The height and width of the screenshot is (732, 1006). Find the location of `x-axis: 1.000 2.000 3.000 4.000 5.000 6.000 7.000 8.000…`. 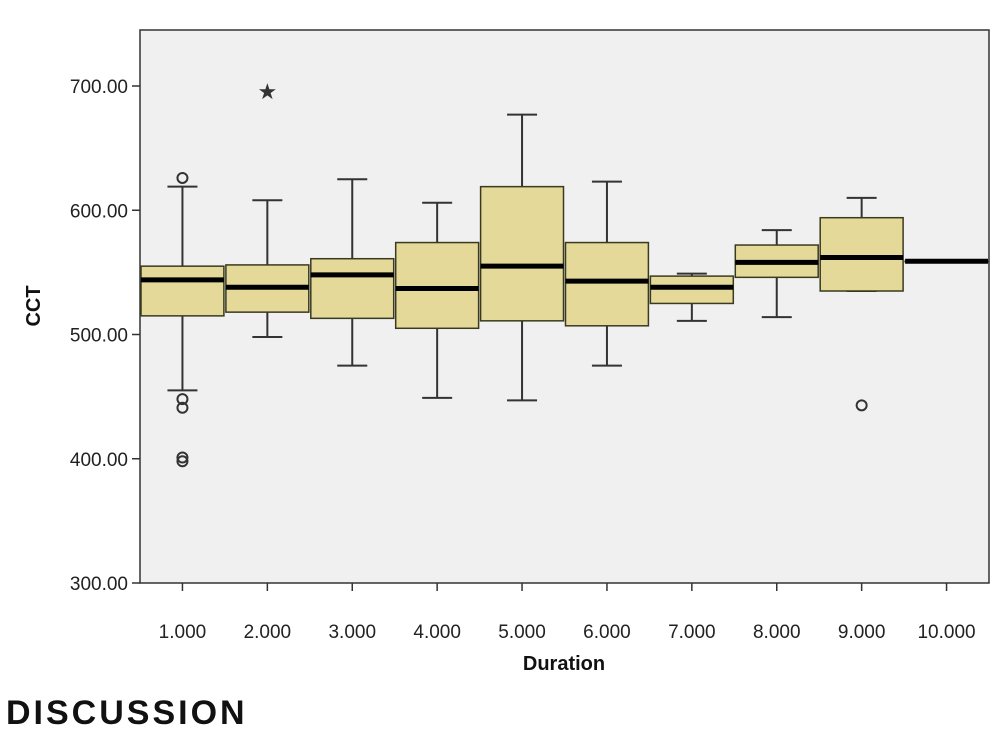

x-axis: 1.000 2.000 3.000 4.000 5.000 6.000 7.000 8.000… is located at coordinates (567, 613).